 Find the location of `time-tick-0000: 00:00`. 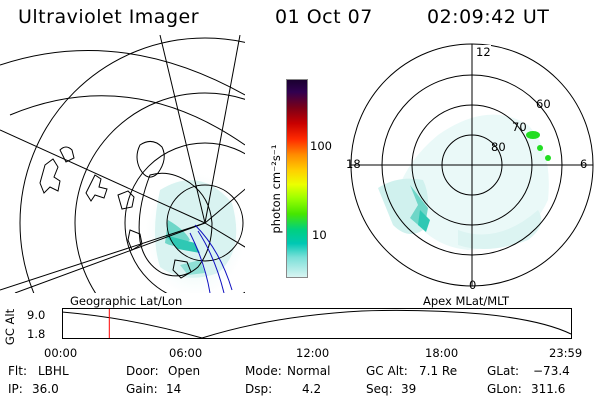

time-tick-0000: 00:00 is located at coordinates (61, 353).